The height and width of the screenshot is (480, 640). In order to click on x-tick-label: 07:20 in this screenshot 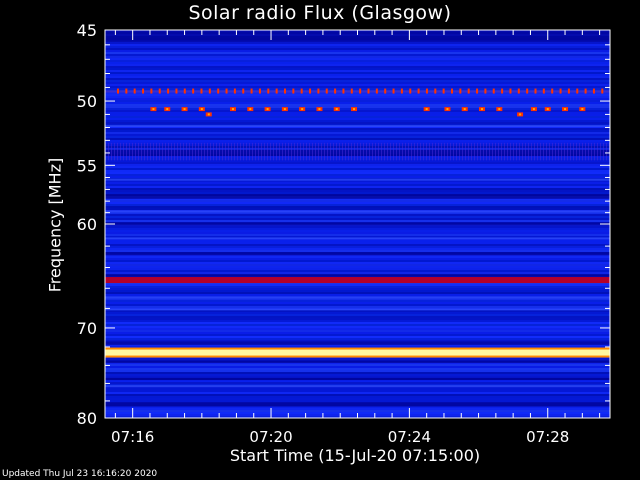, I will do `click(270, 437)`.